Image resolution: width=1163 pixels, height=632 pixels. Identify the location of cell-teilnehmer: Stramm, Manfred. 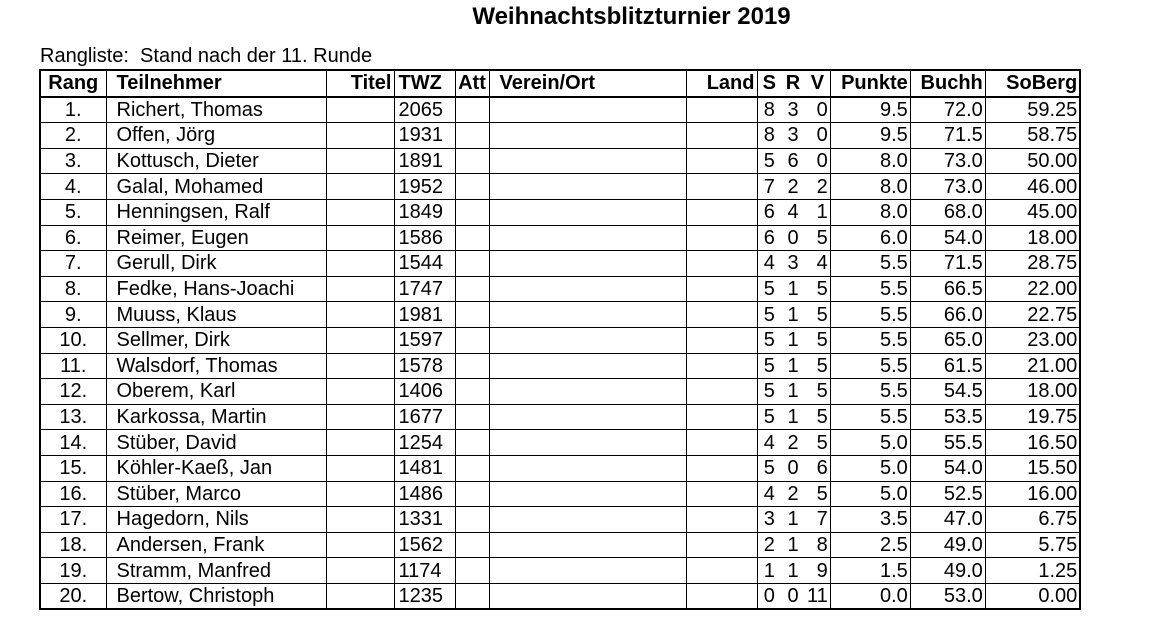
(216, 570).